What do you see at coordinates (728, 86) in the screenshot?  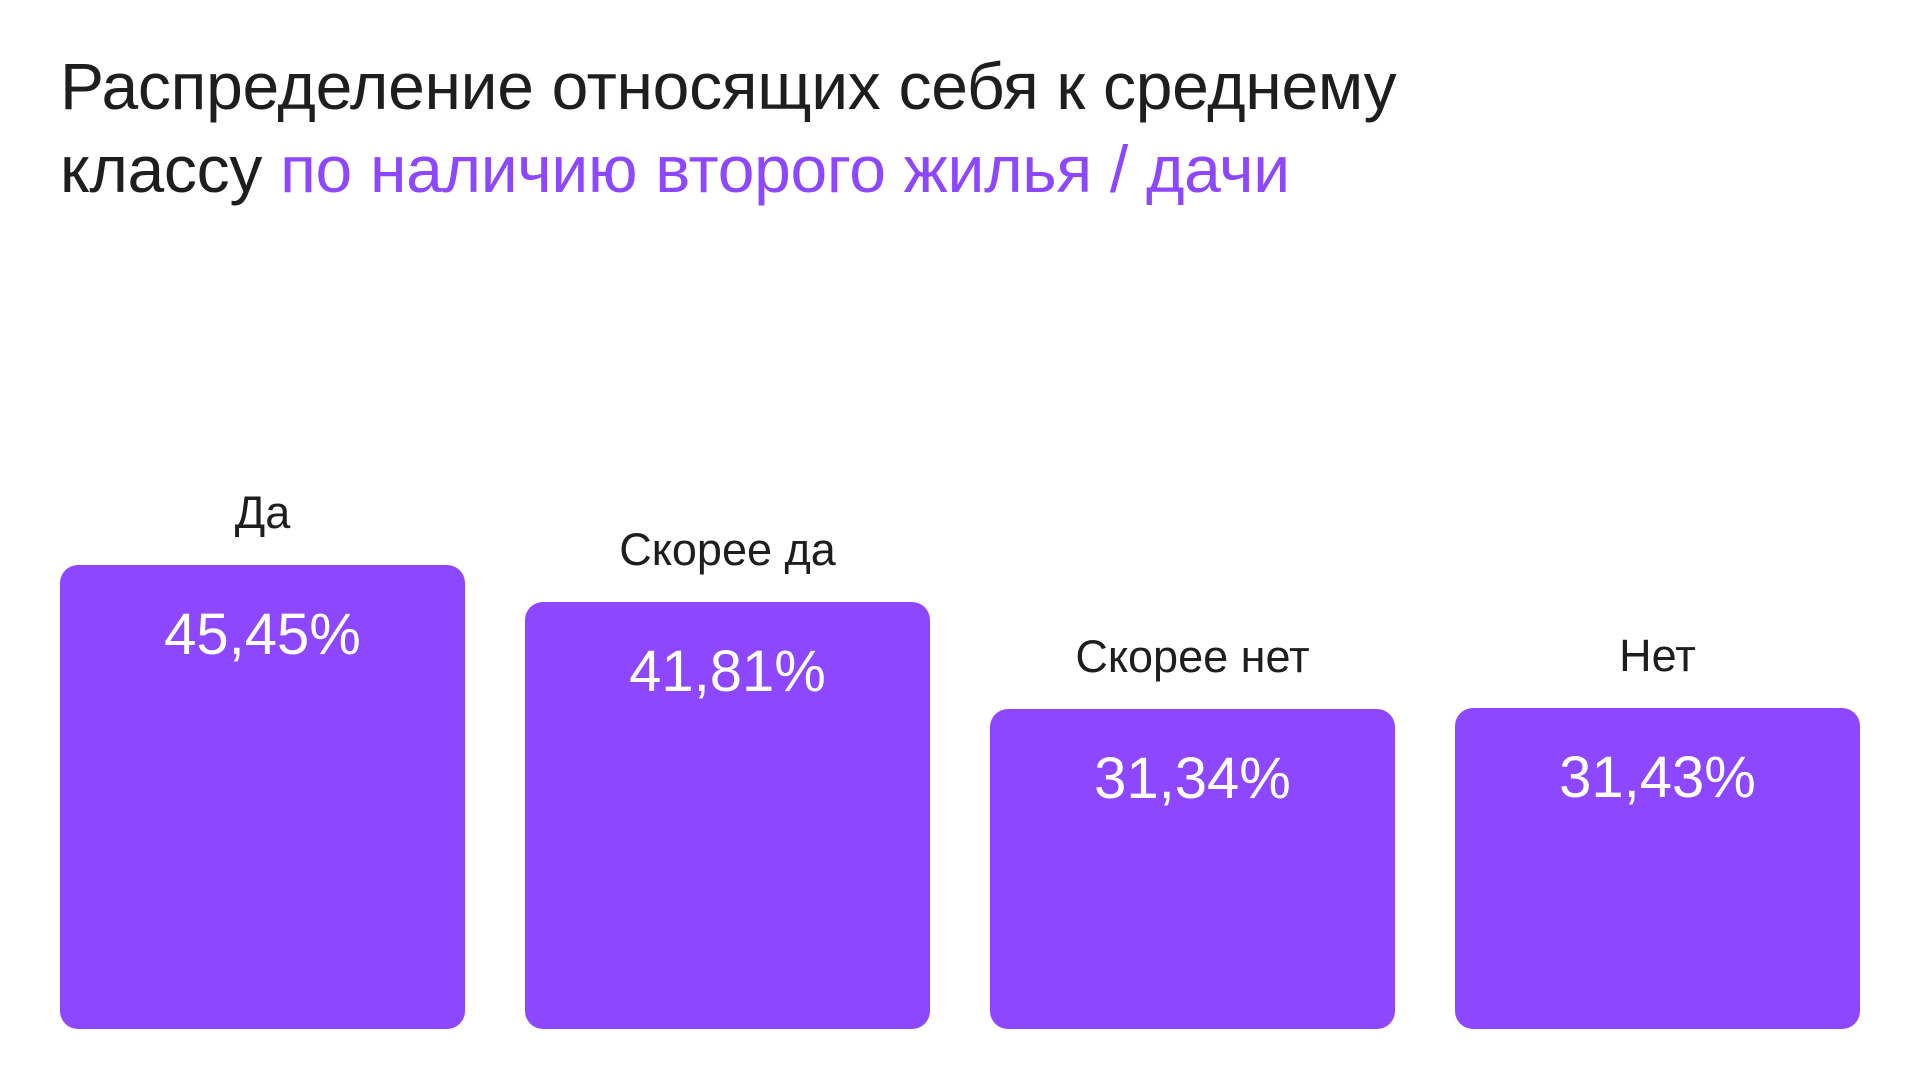 I see `title-line-1: Распределение относящих себя к среднему` at bounding box center [728, 86].